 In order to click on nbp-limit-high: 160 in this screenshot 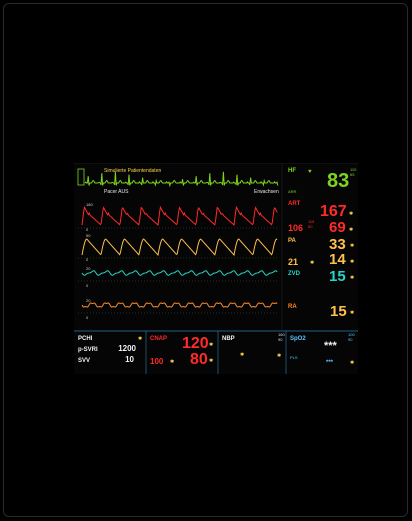, I will do `click(281, 334)`.